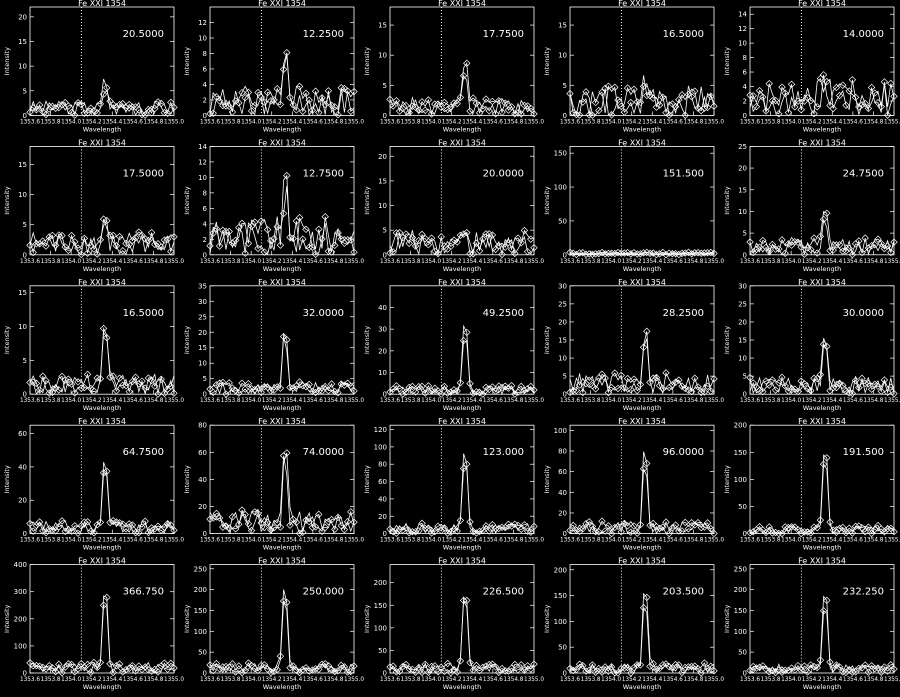  What do you see at coordinates (740, 632) in the screenshot?
I see `y-tick-label: 100` at bounding box center [740, 632].